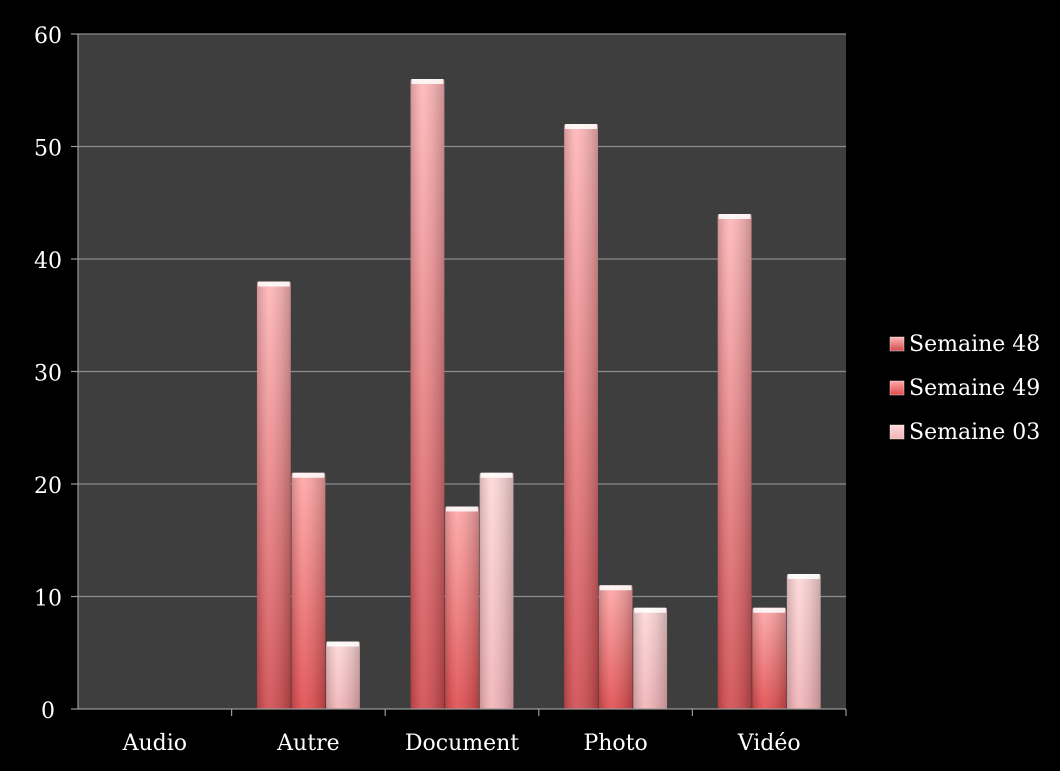 This screenshot has width=1060, height=771. What do you see at coordinates (307, 743) in the screenshot?
I see `x-tick-label-autre: Autre` at bounding box center [307, 743].